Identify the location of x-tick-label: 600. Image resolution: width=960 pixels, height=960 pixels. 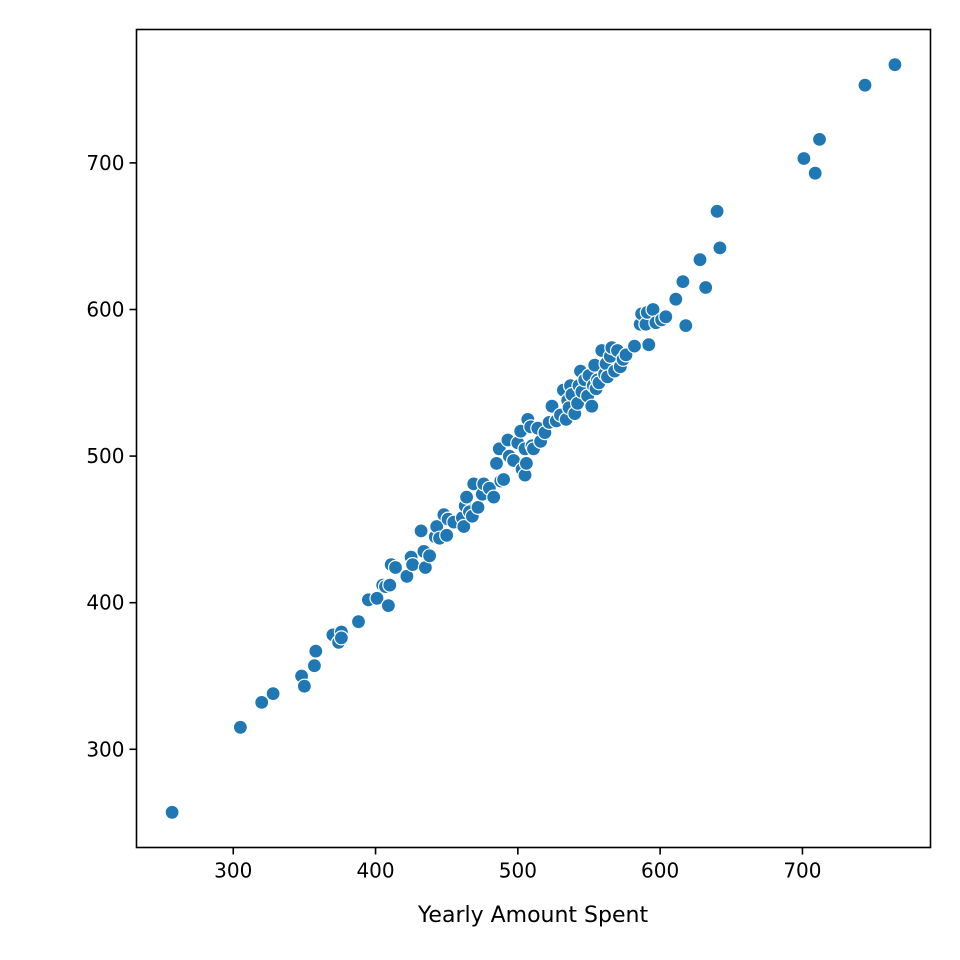
(660, 871).